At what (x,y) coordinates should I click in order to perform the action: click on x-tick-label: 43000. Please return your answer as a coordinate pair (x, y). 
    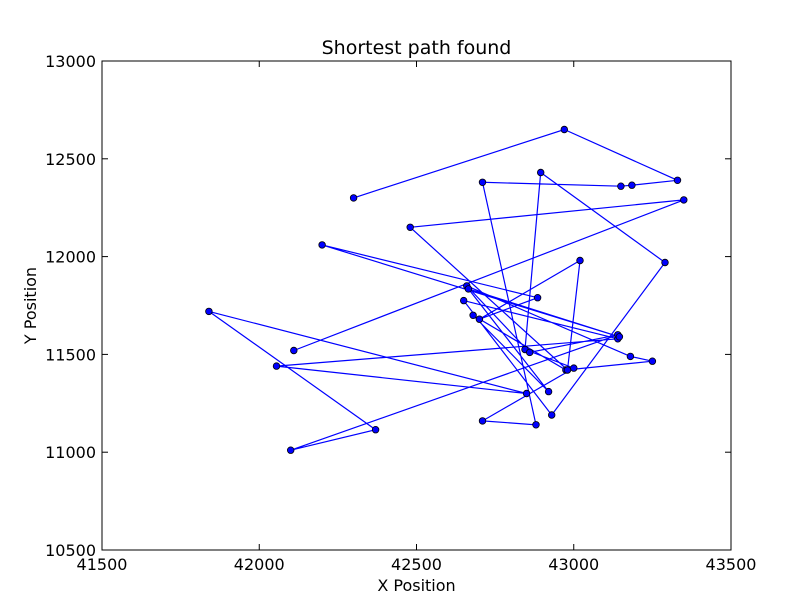
    Looking at the image, I should click on (573, 564).